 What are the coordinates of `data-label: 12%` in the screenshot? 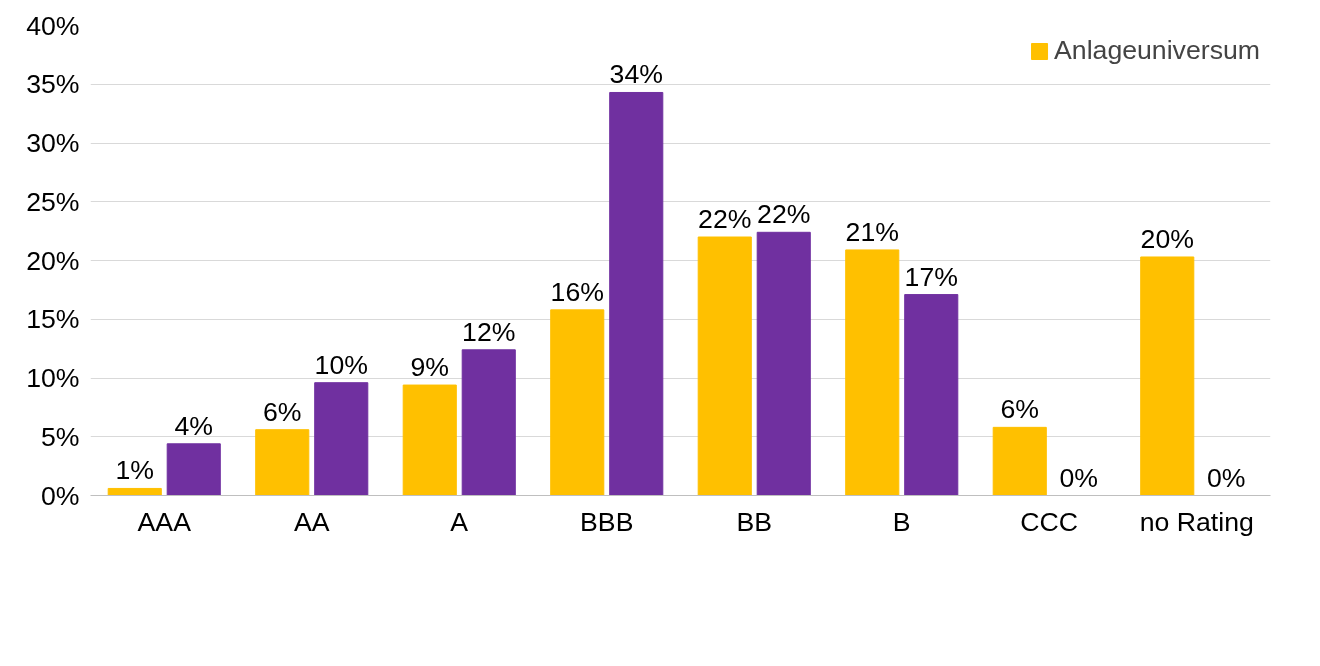 It's located at (489, 331).